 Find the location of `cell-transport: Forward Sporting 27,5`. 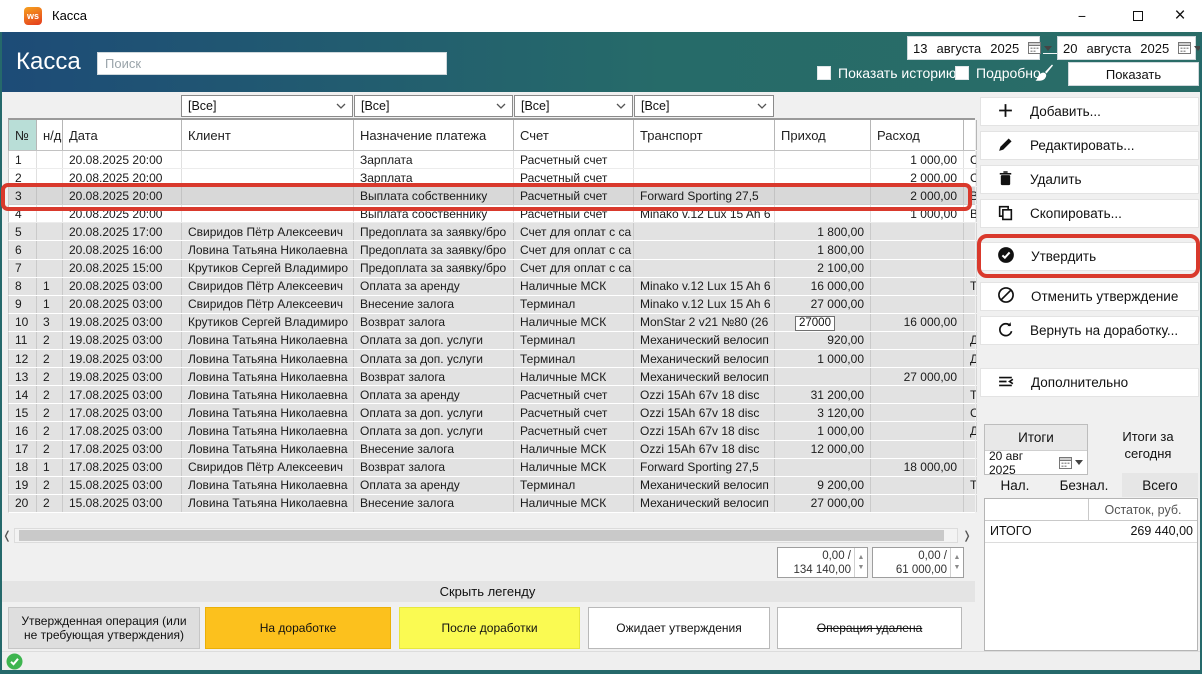

cell-transport: Forward Sporting 27,5 is located at coordinates (704, 467).